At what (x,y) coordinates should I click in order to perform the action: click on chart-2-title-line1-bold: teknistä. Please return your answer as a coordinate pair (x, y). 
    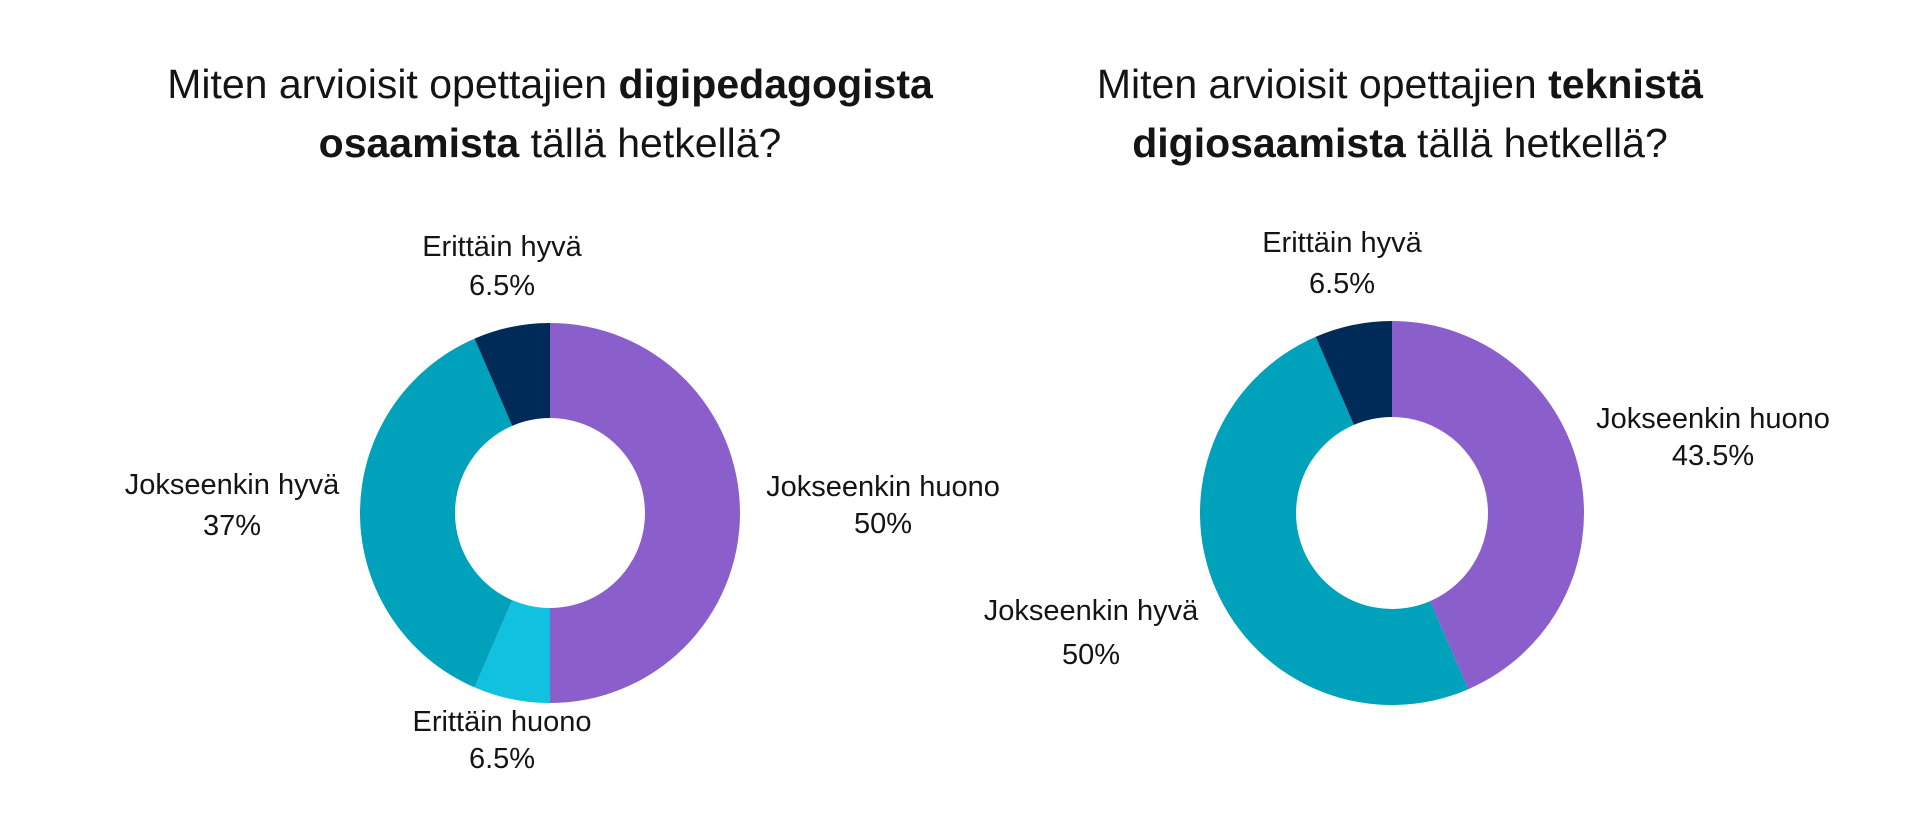
    Looking at the image, I should click on (1626, 84).